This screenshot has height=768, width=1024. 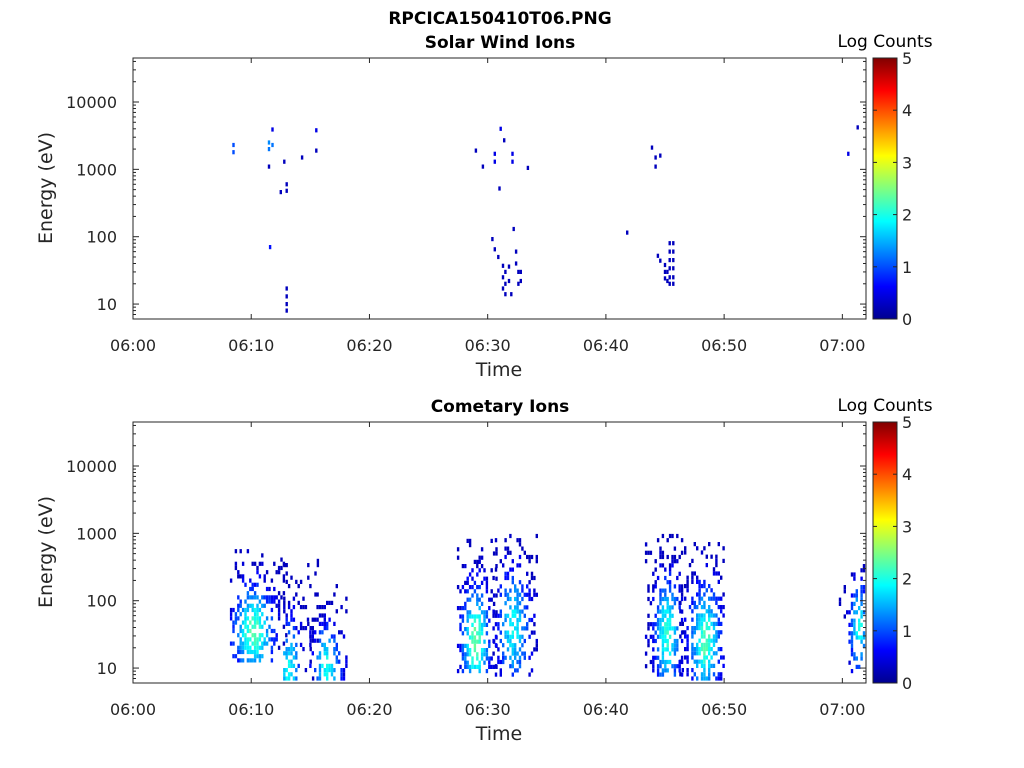 What do you see at coordinates (499, 370) in the screenshot?
I see `x-axis-label: Time` at bounding box center [499, 370].